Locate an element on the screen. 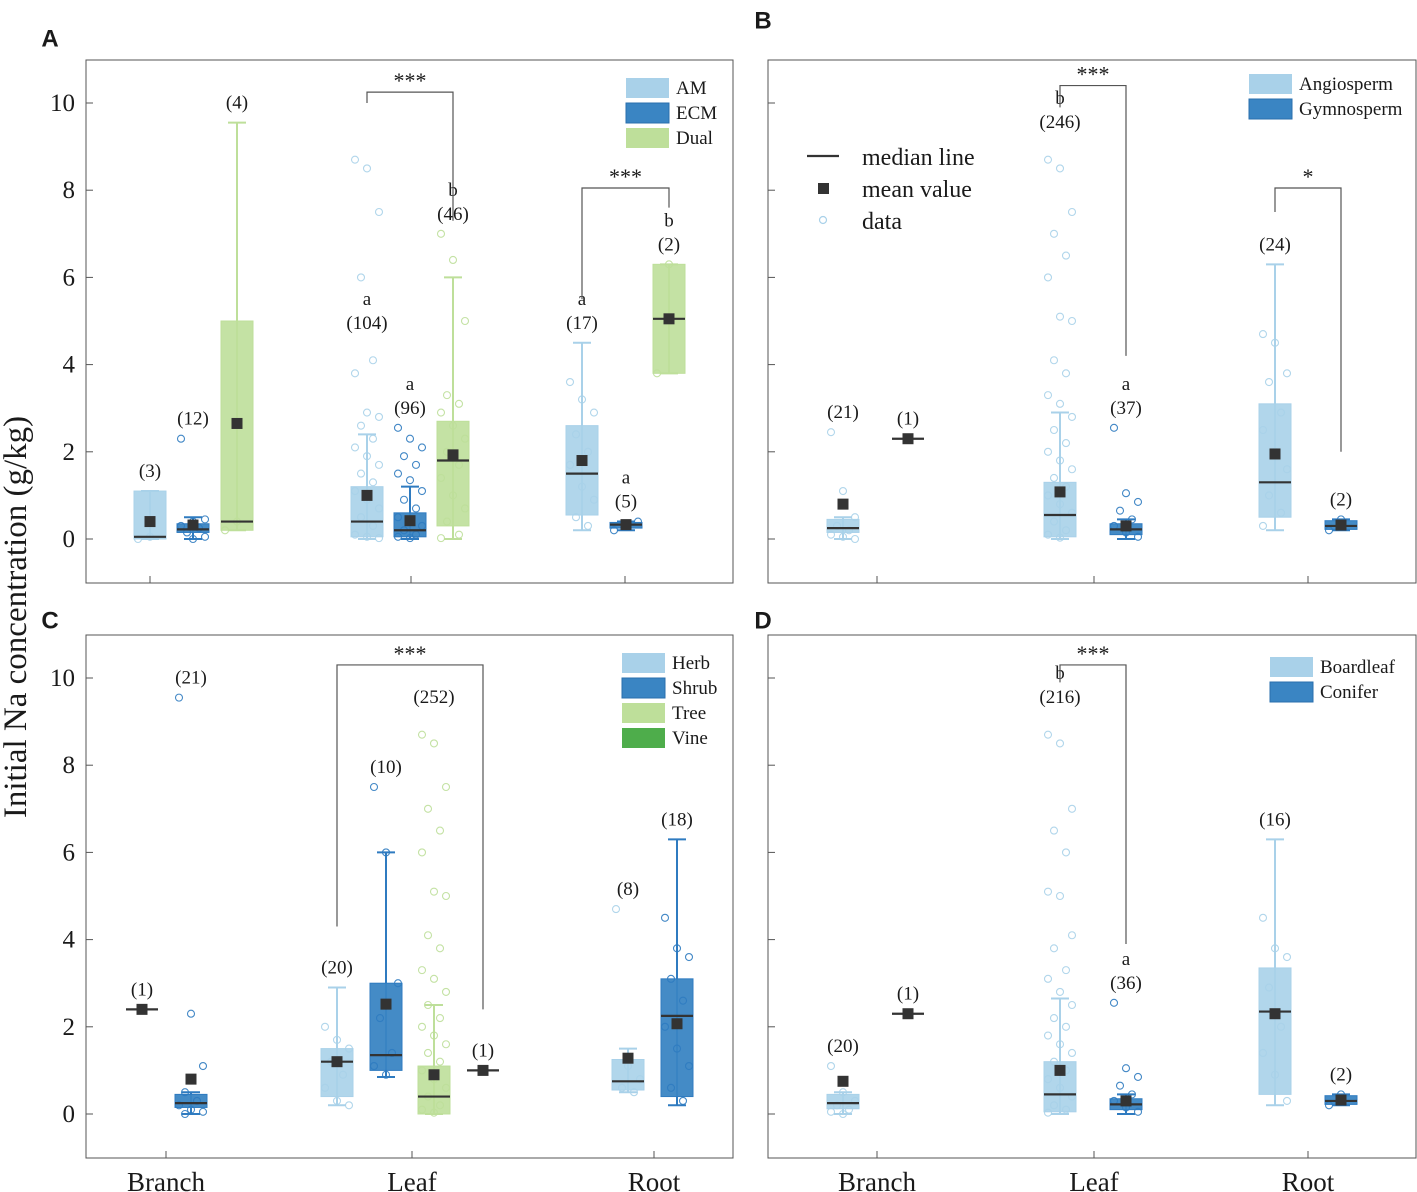 This screenshot has height=1192, width=1417. sample-size-label: (36) is located at coordinates (1126, 983).